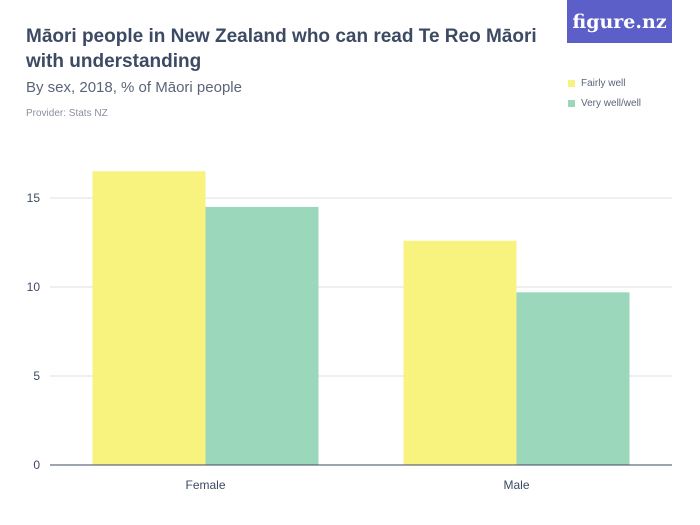 The width and height of the screenshot is (700, 525). Describe the element at coordinates (34, 331) in the screenshot. I see `y-axis-ticks: 0 5 10 15` at that location.